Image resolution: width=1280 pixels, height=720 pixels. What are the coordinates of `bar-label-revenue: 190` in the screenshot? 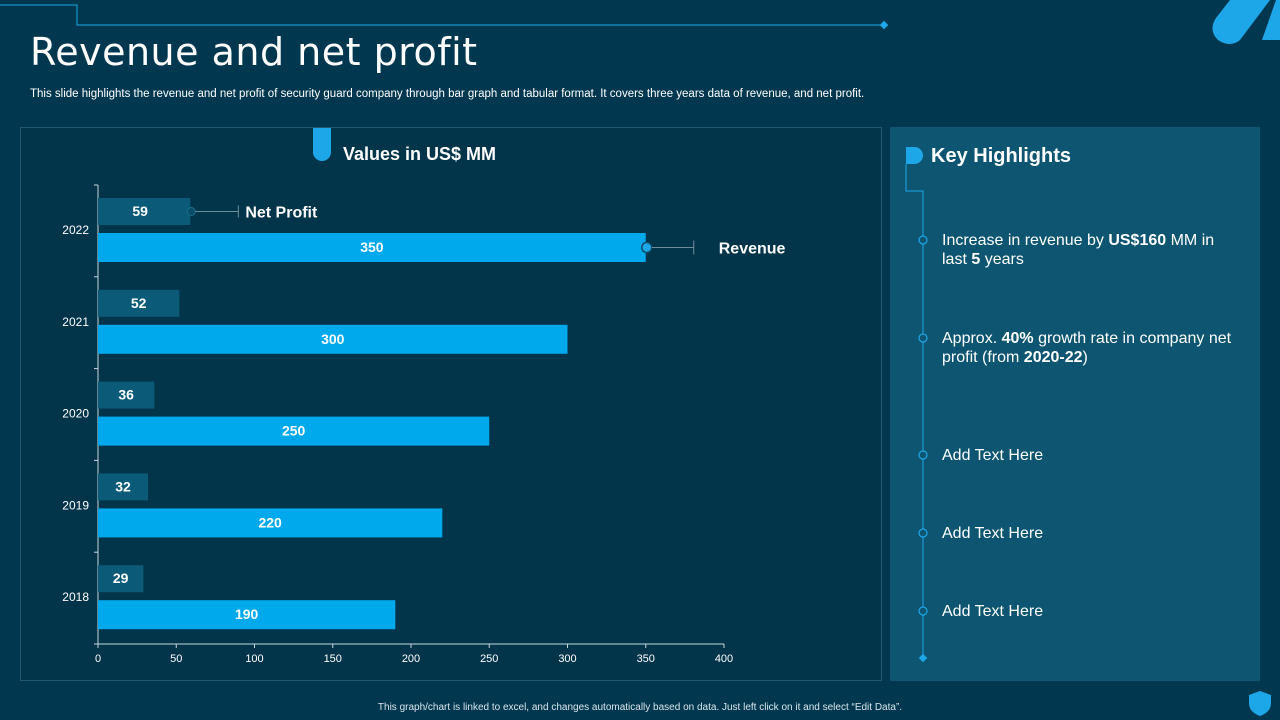 It's located at (247, 614).